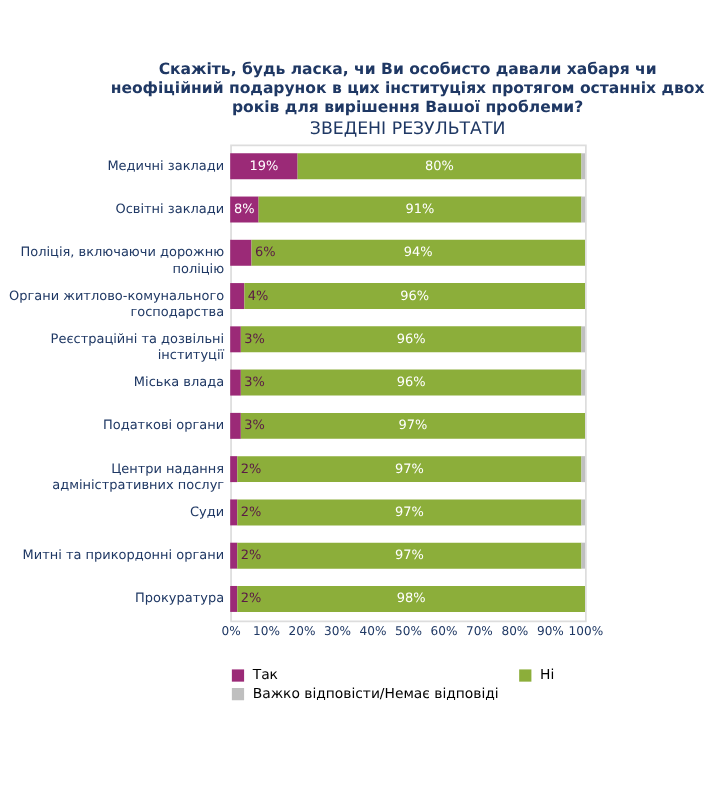 The image size is (720, 800). What do you see at coordinates (407, 130) in the screenshot?
I see `chart-subtitle: ЗВЕДЕНІ РЕЗУЛЬТАТИ` at bounding box center [407, 130].